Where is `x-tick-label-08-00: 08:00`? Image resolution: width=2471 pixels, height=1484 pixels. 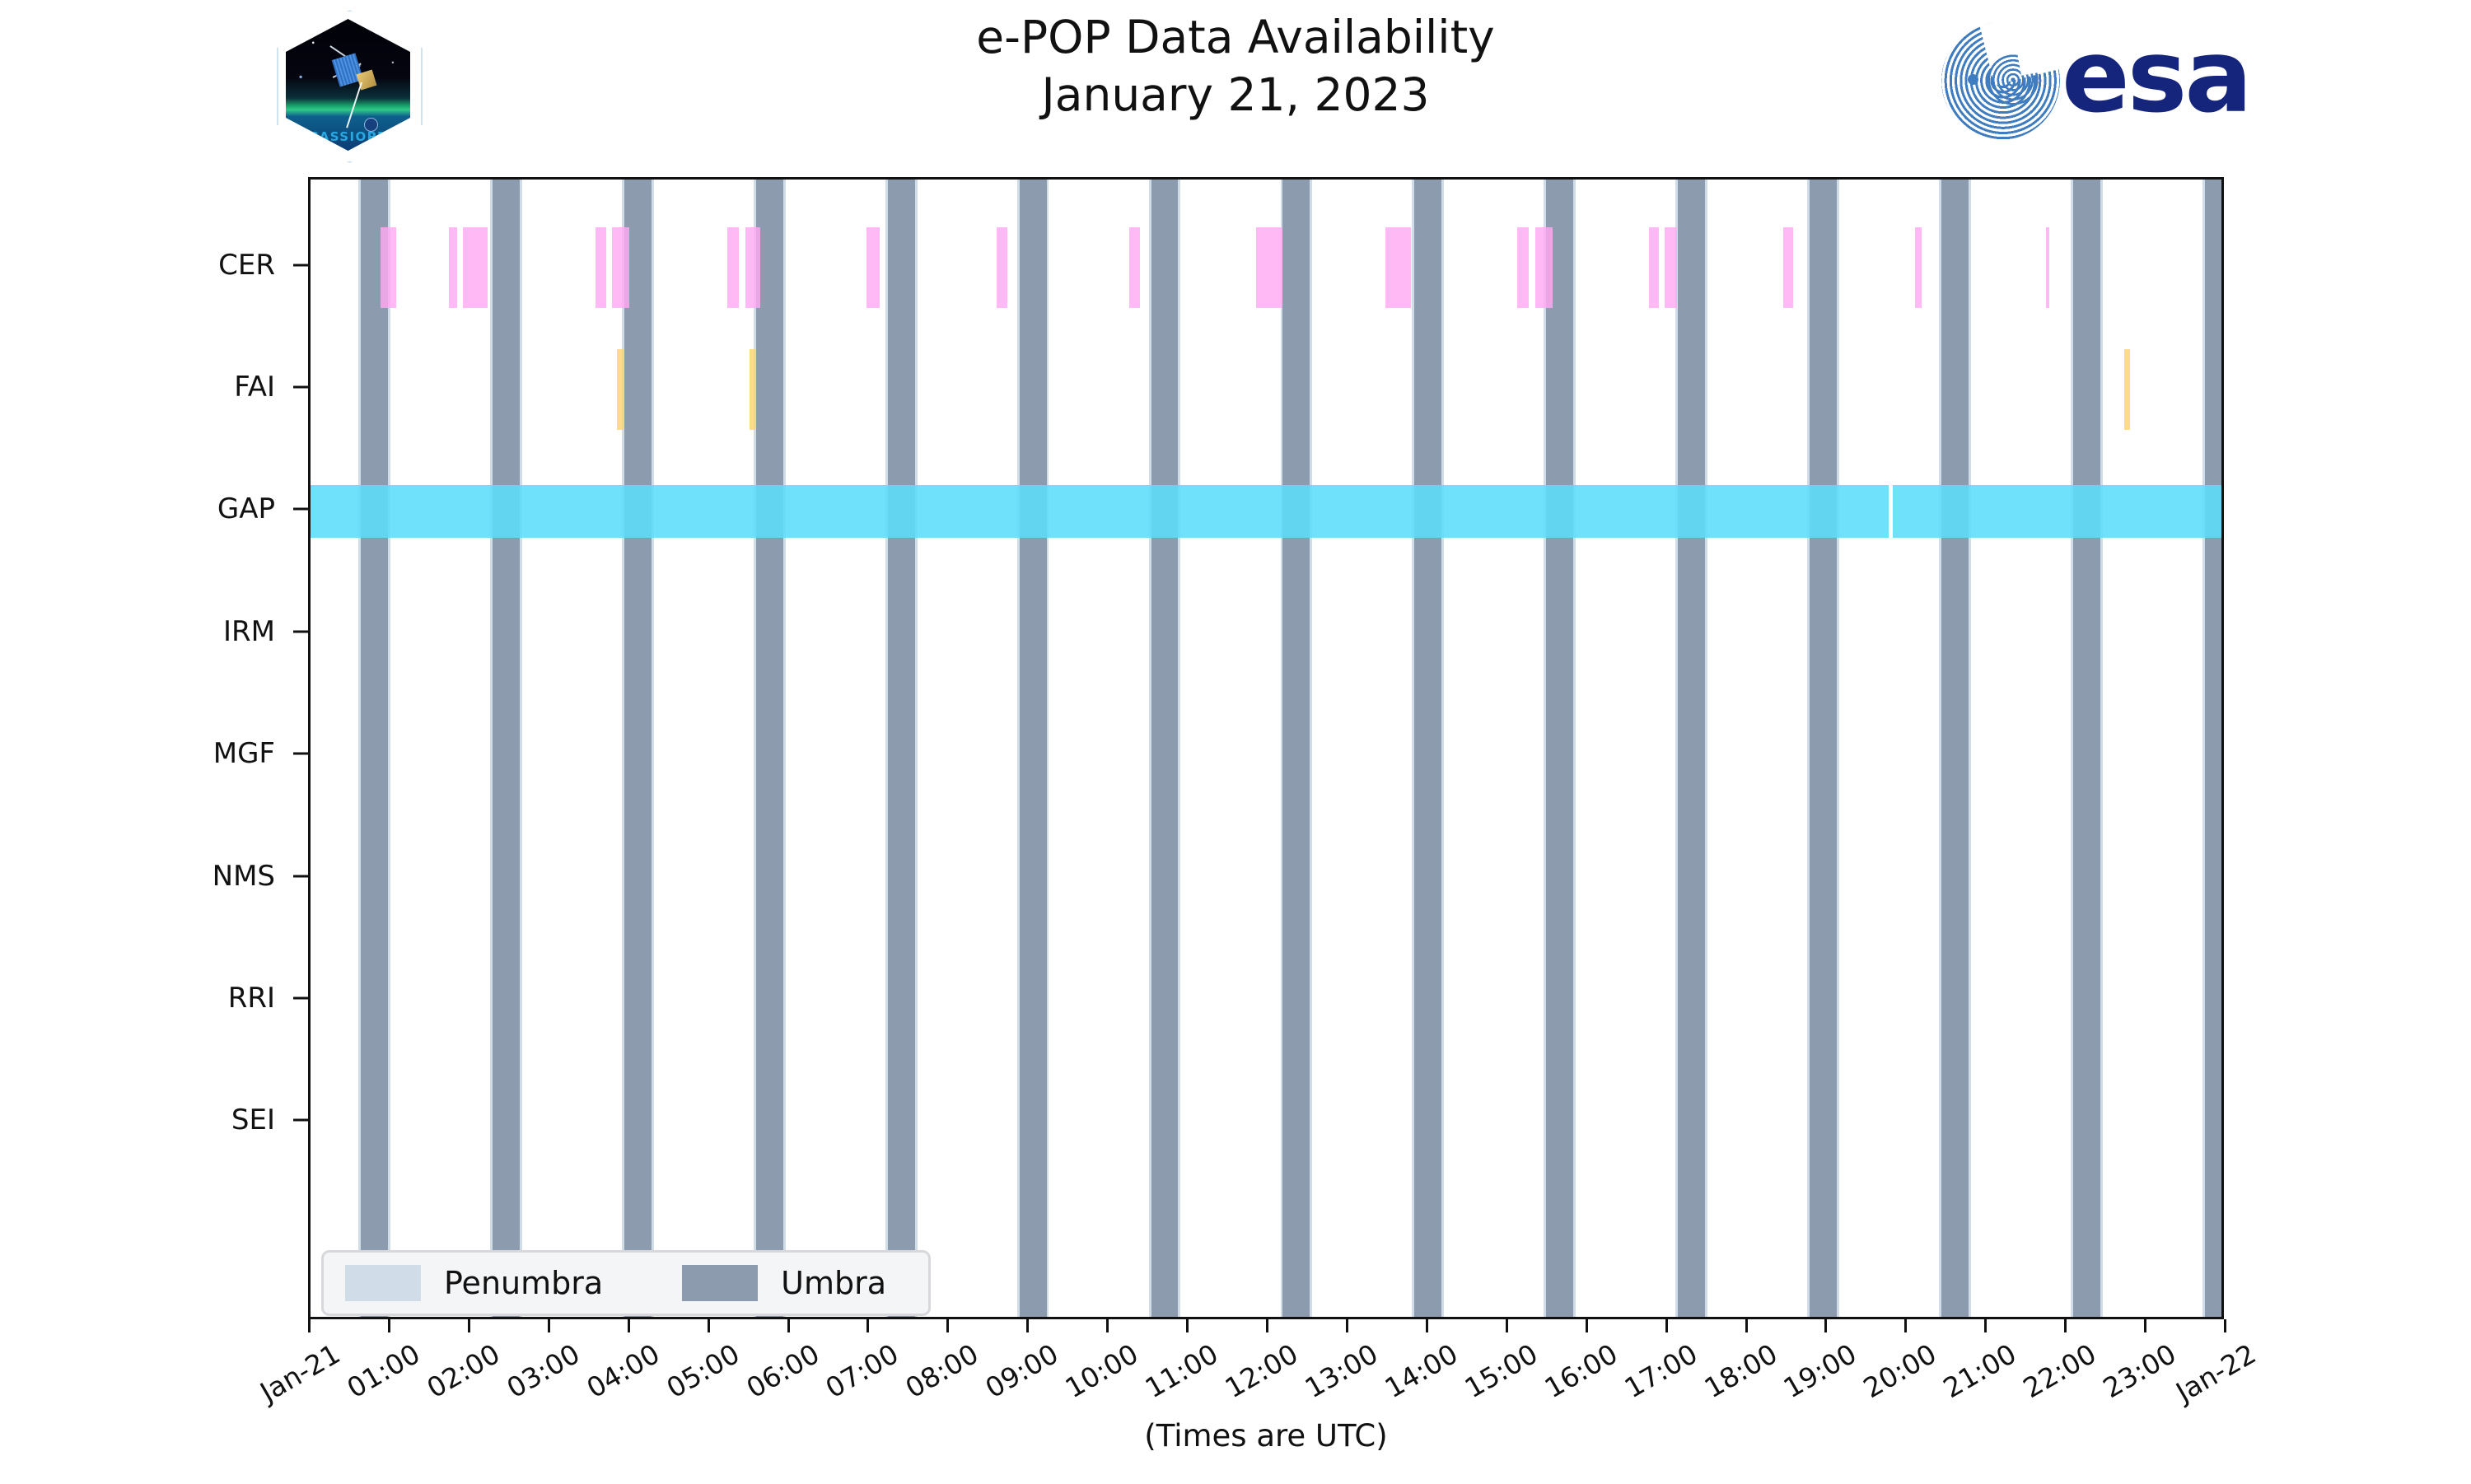 x-tick-label-08-00: 08:00 is located at coordinates (941, 1371).